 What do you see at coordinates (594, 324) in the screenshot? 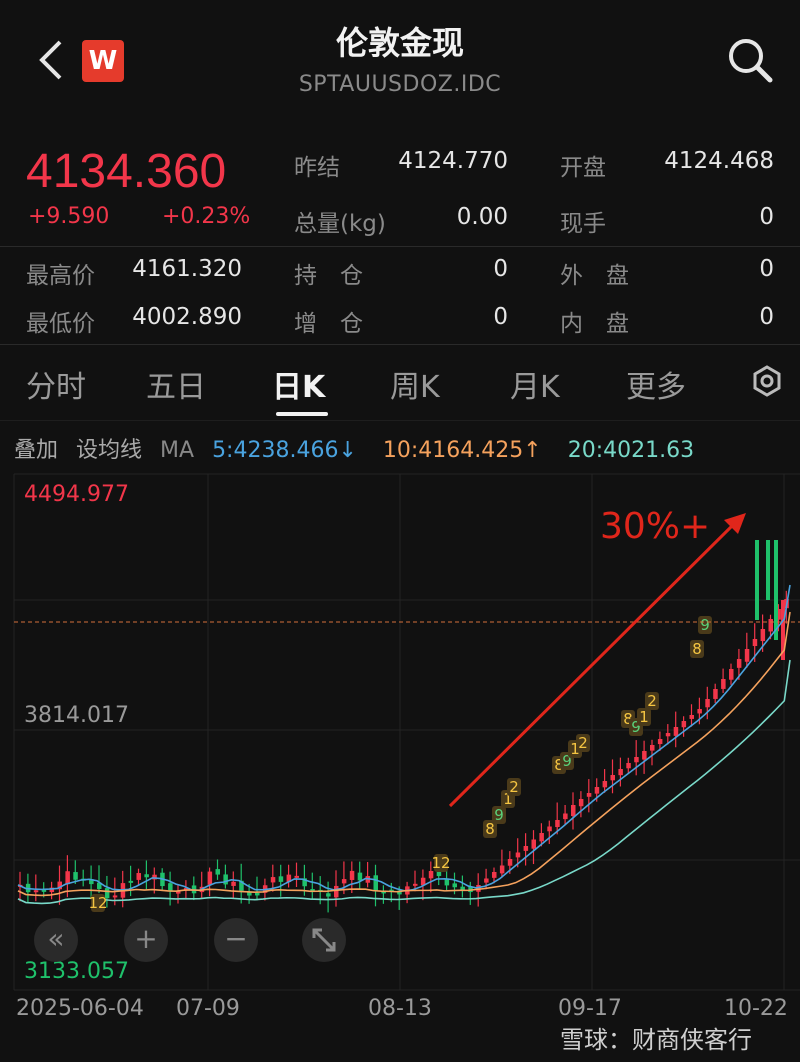
I see `inner-volume-label: 内 盘` at bounding box center [594, 324].